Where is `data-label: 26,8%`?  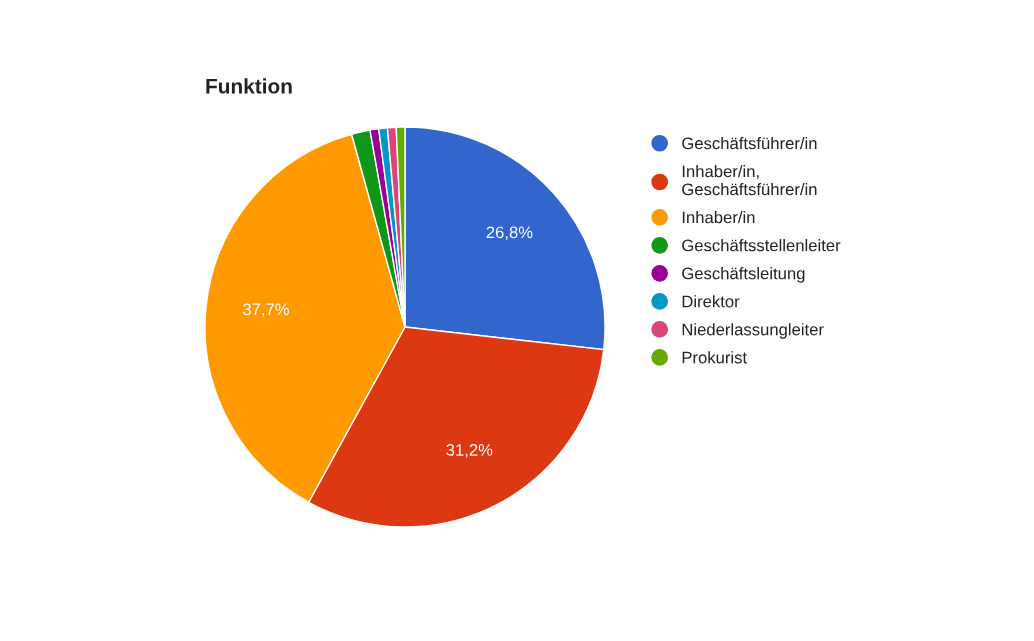 data-label: 26,8% is located at coordinates (509, 233).